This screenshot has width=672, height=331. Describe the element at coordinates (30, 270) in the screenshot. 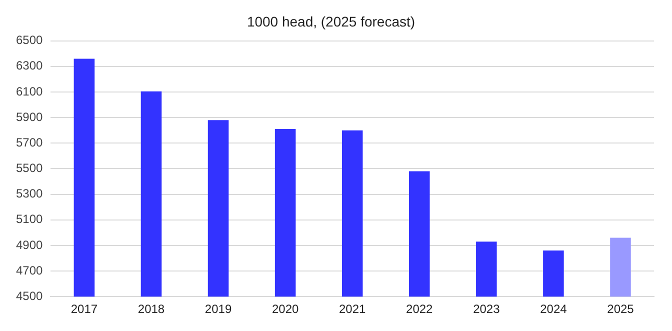

I see `y-tick-label: 4700` at that location.